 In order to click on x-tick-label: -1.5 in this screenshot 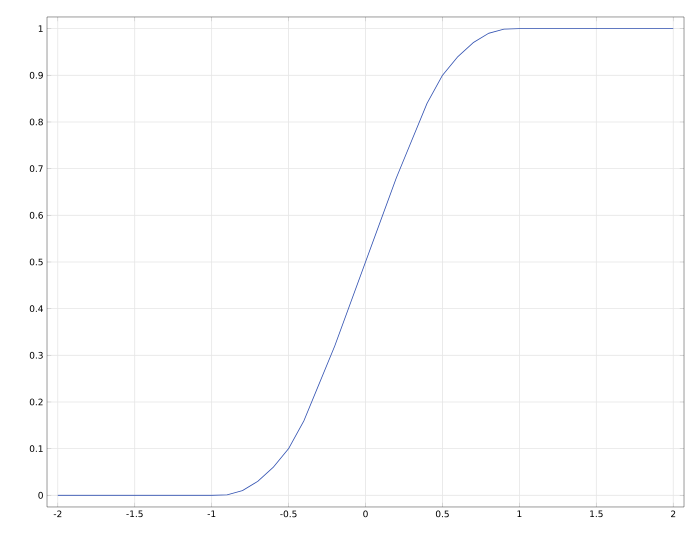, I will do `click(134, 514)`.